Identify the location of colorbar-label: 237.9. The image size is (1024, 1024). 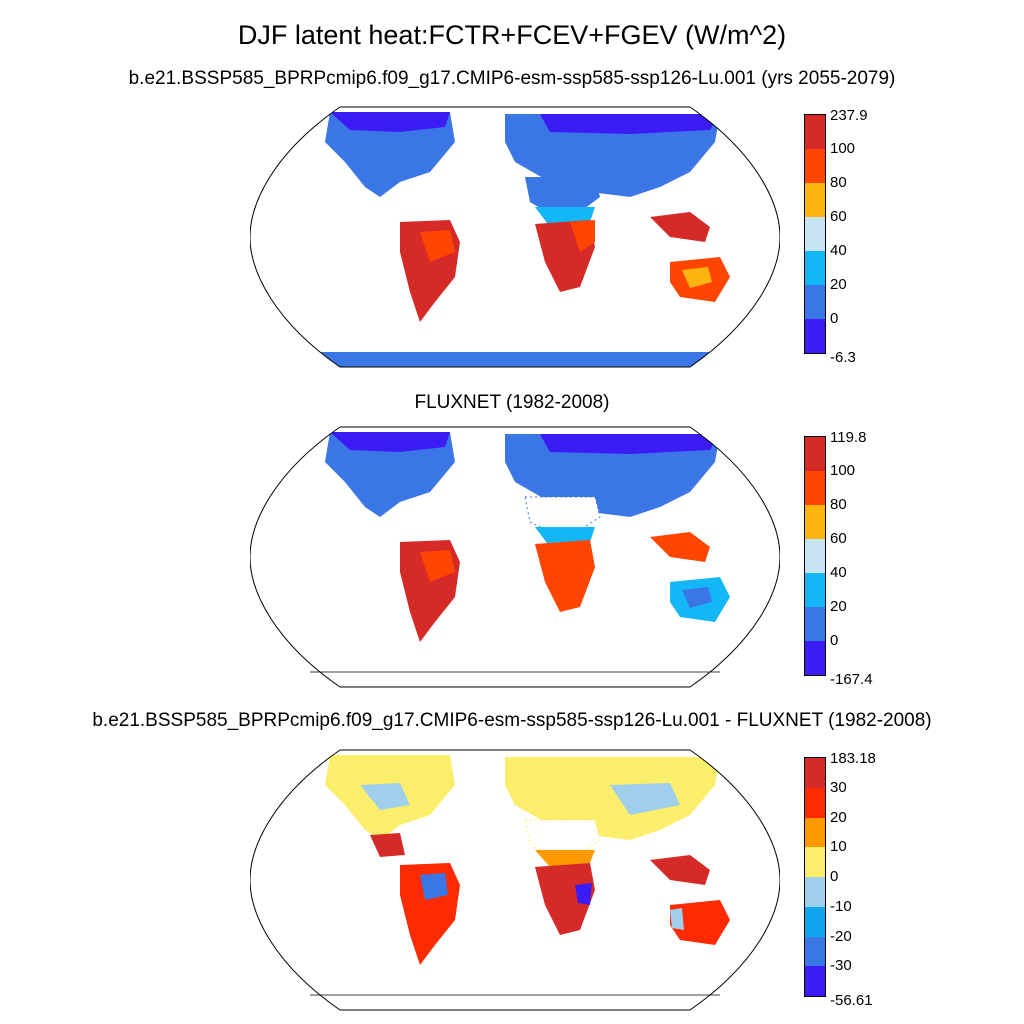
(849, 115).